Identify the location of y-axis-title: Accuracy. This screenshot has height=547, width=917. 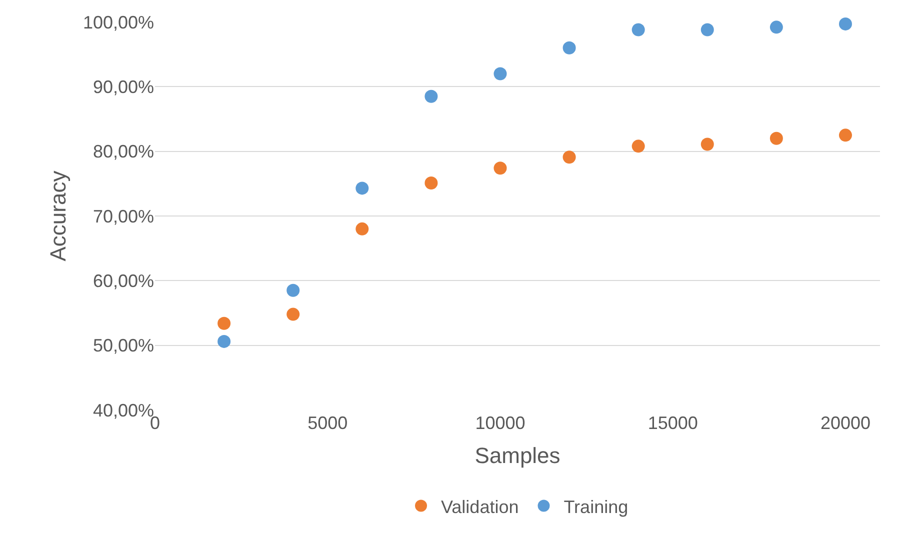
(58, 216).